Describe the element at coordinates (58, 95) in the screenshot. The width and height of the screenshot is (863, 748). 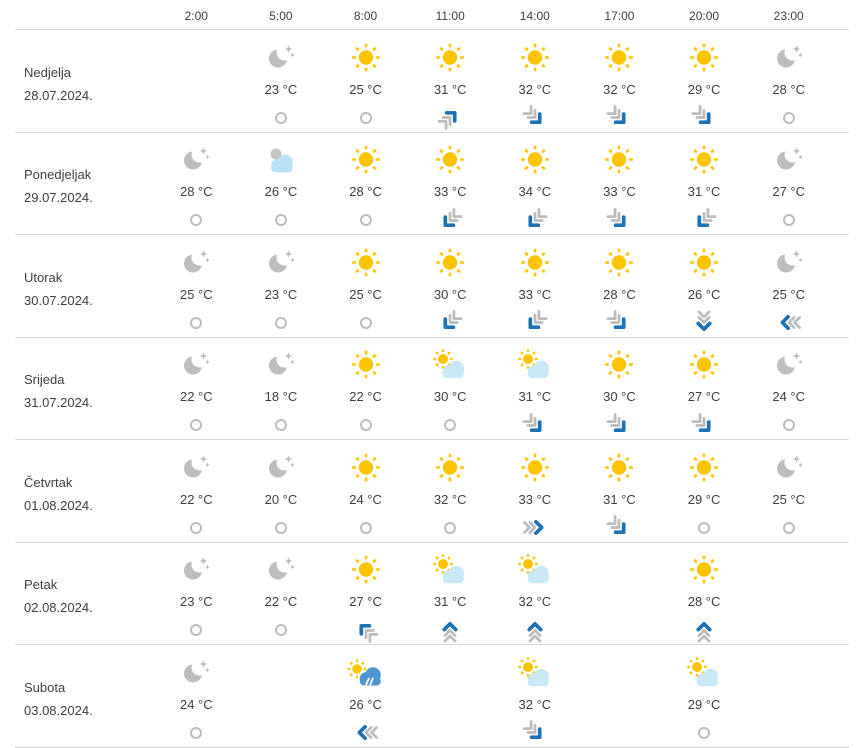
I see `day-date: 28.07.2024.` at that location.